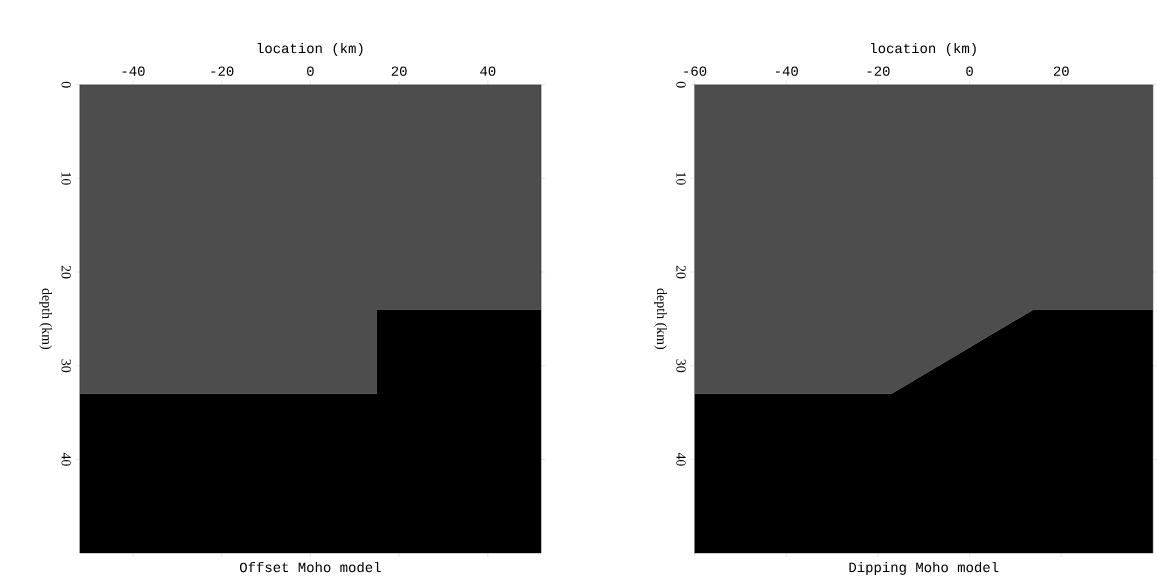  Describe the element at coordinates (924, 568) in the screenshot. I see `text: Dipping Moho model` at that location.